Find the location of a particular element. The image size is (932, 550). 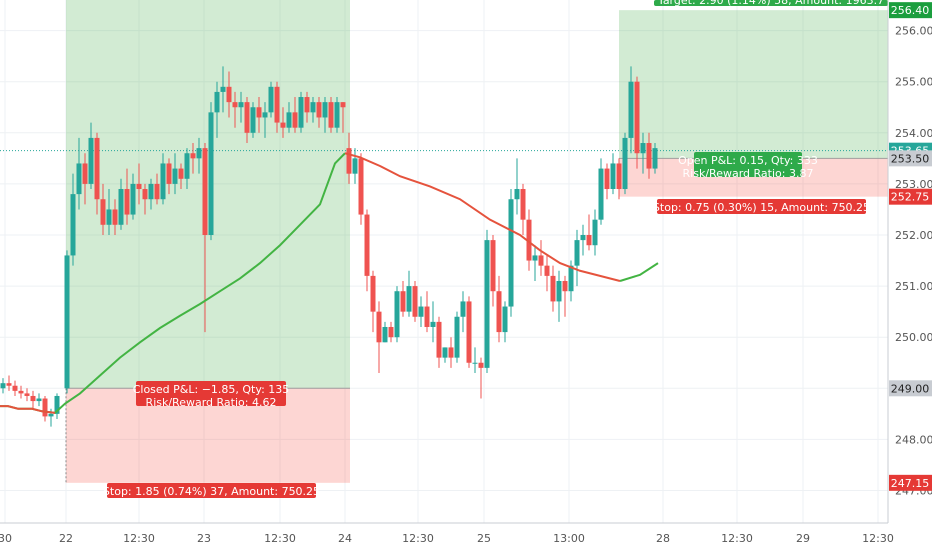

price-tick: 255.00 is located at coordinates (913, 82).